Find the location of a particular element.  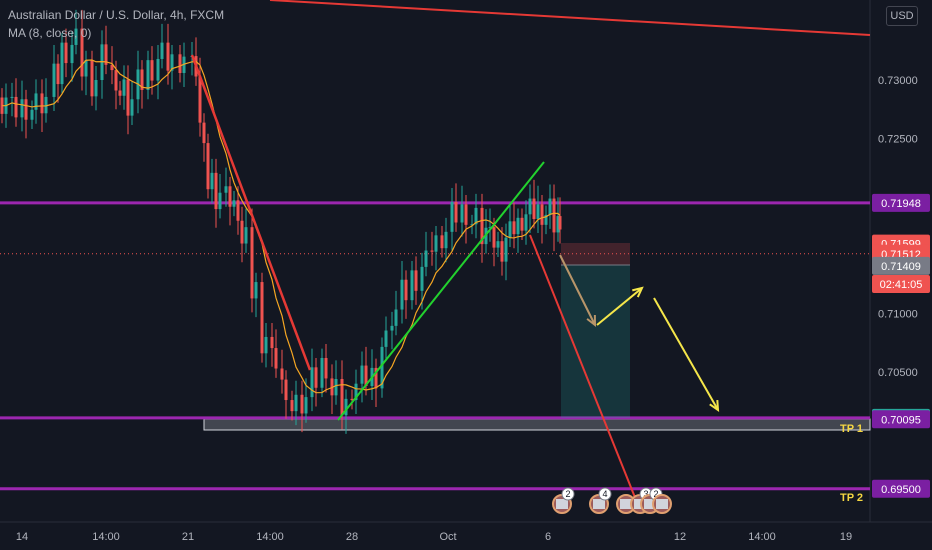

arrow-up-yellow is located at coordinates (619, 306).